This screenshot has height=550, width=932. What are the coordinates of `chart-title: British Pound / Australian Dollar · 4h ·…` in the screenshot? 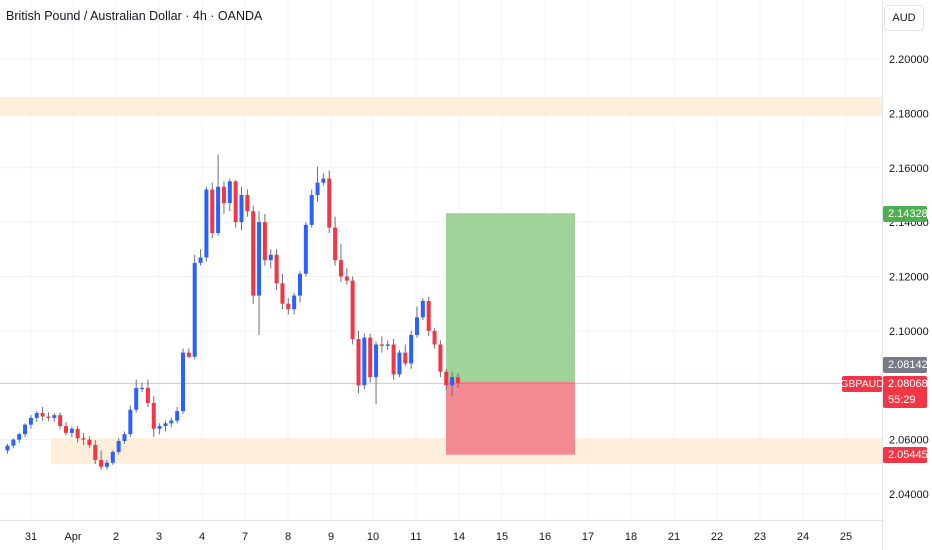 It's located at (134, 16).